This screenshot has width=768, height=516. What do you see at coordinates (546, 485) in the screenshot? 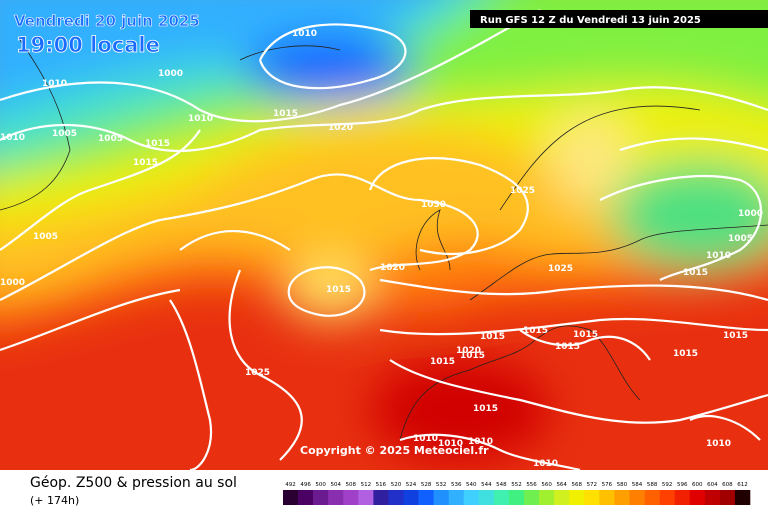
I see `colorbar-label: 560` at bounding box center [546, 485].